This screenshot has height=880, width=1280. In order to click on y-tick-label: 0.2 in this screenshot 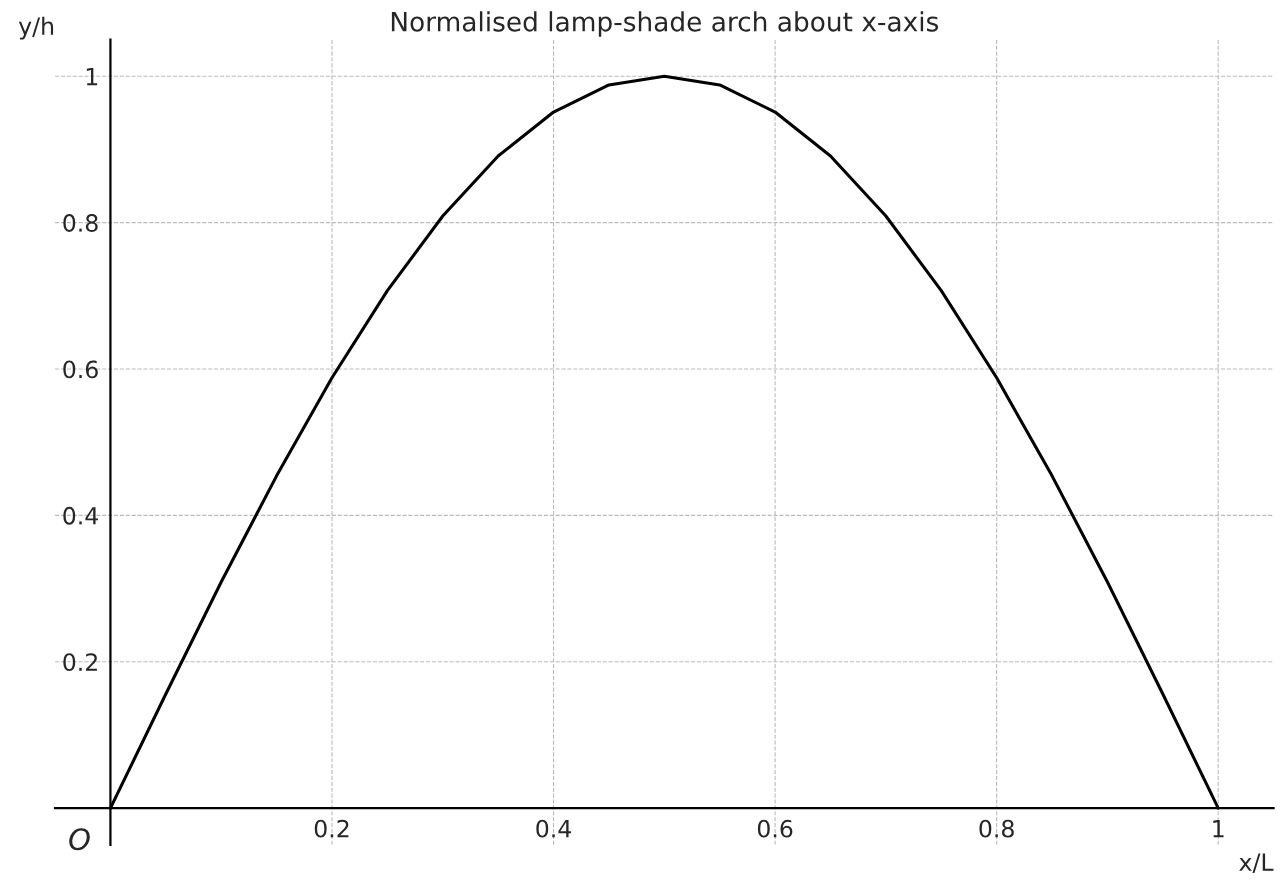, I will do `click(80, 662)`.